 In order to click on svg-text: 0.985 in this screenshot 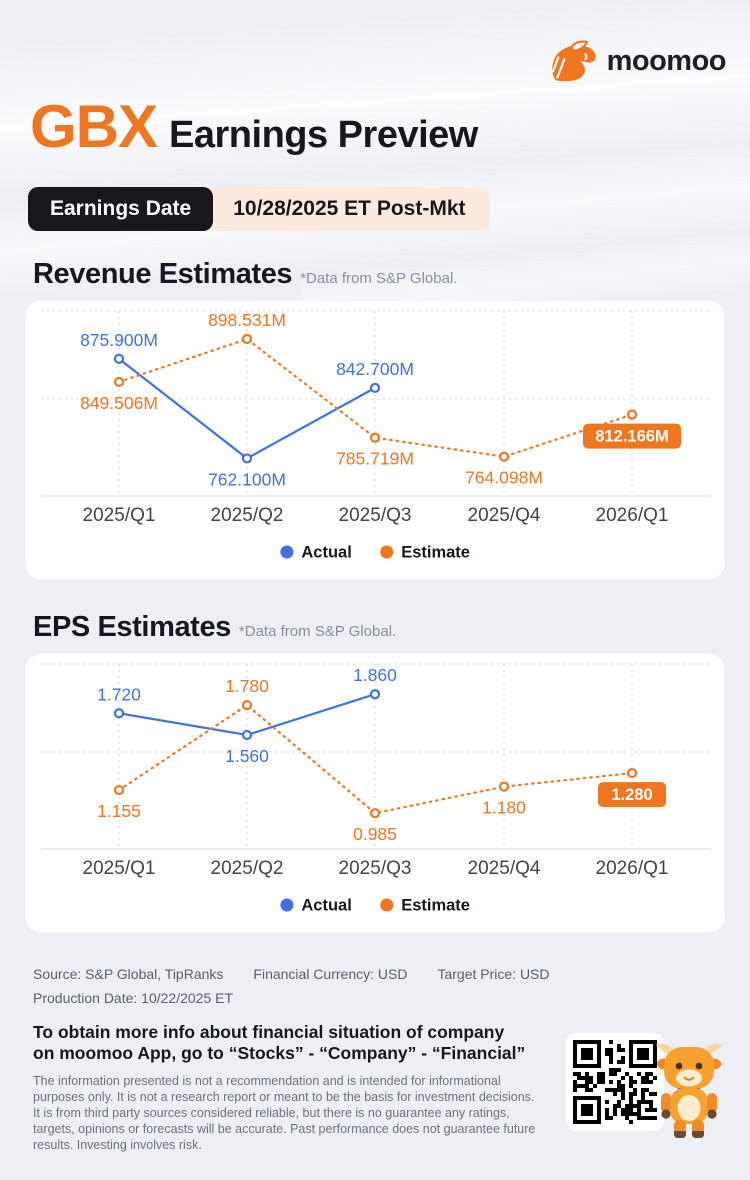, I will do `click(375, 834)`.